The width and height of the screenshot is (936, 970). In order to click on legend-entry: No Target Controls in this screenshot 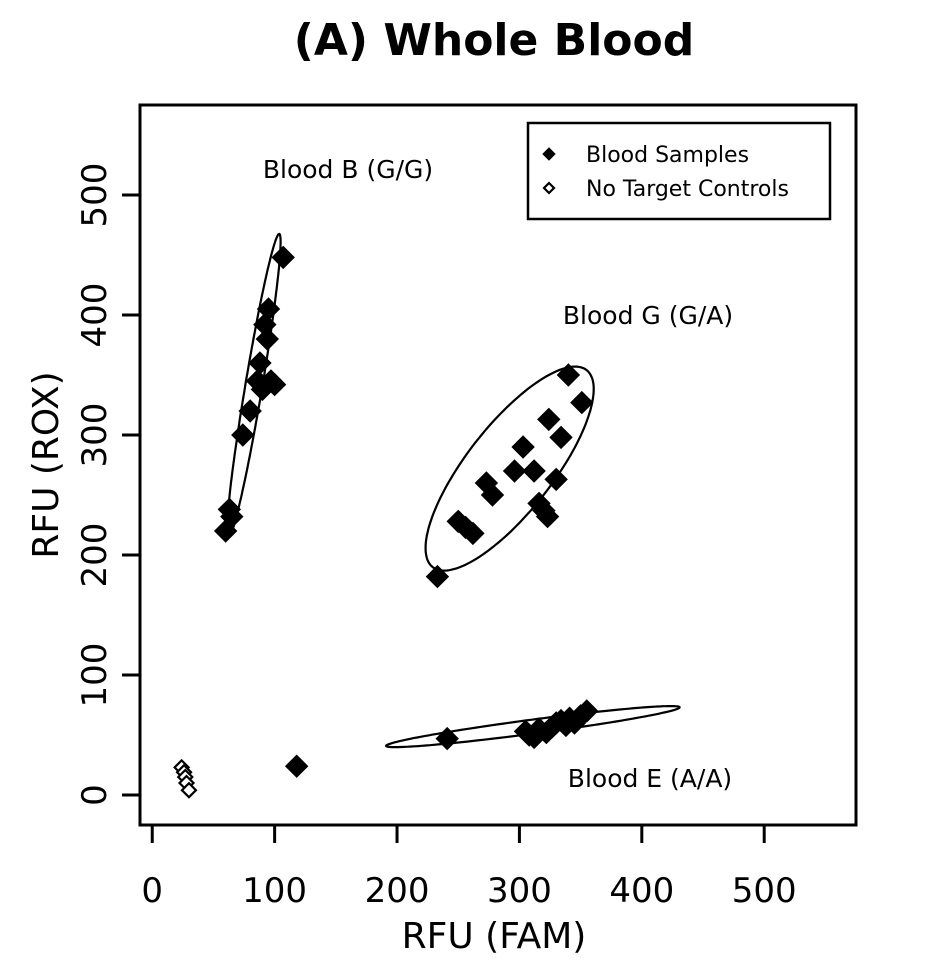, I will do `click(687, 189)`.